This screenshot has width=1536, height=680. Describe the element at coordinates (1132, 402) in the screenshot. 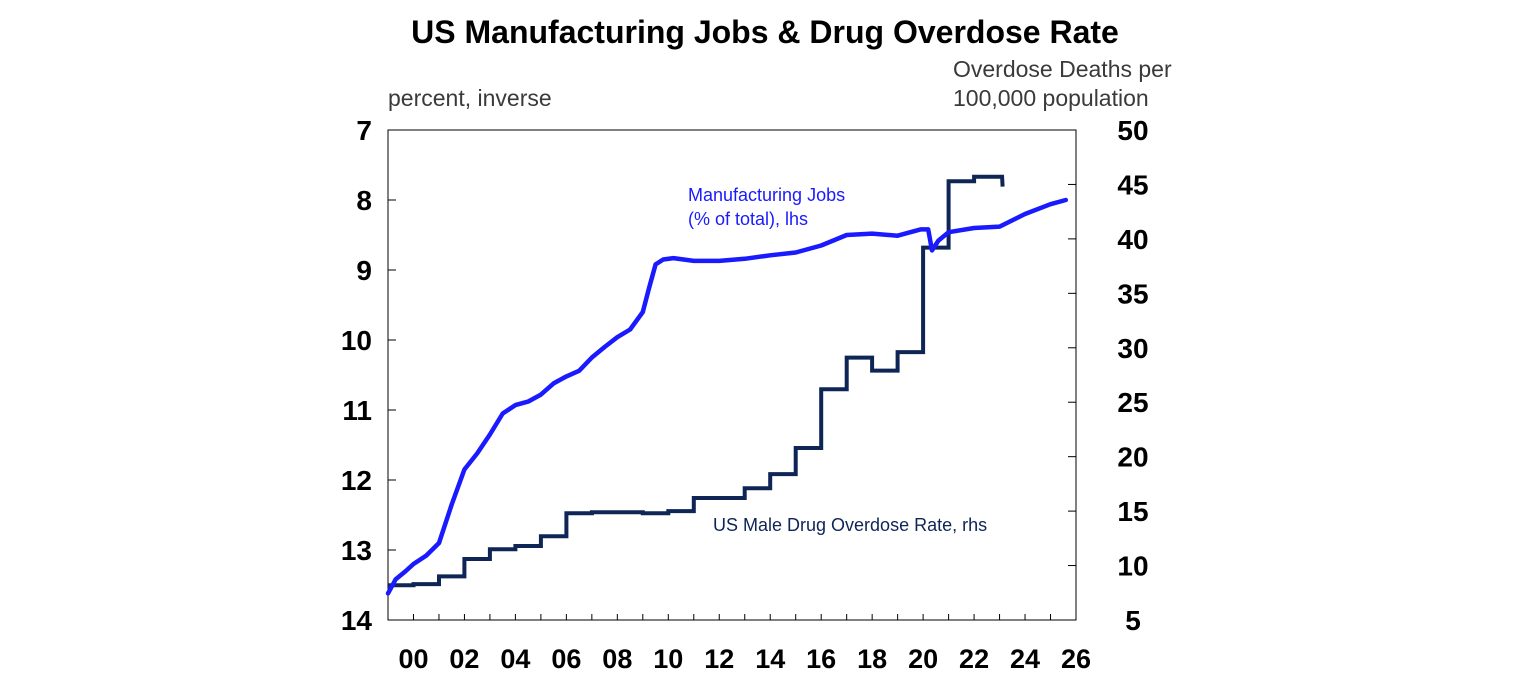

I see `right-tick-label: 25` at that location.